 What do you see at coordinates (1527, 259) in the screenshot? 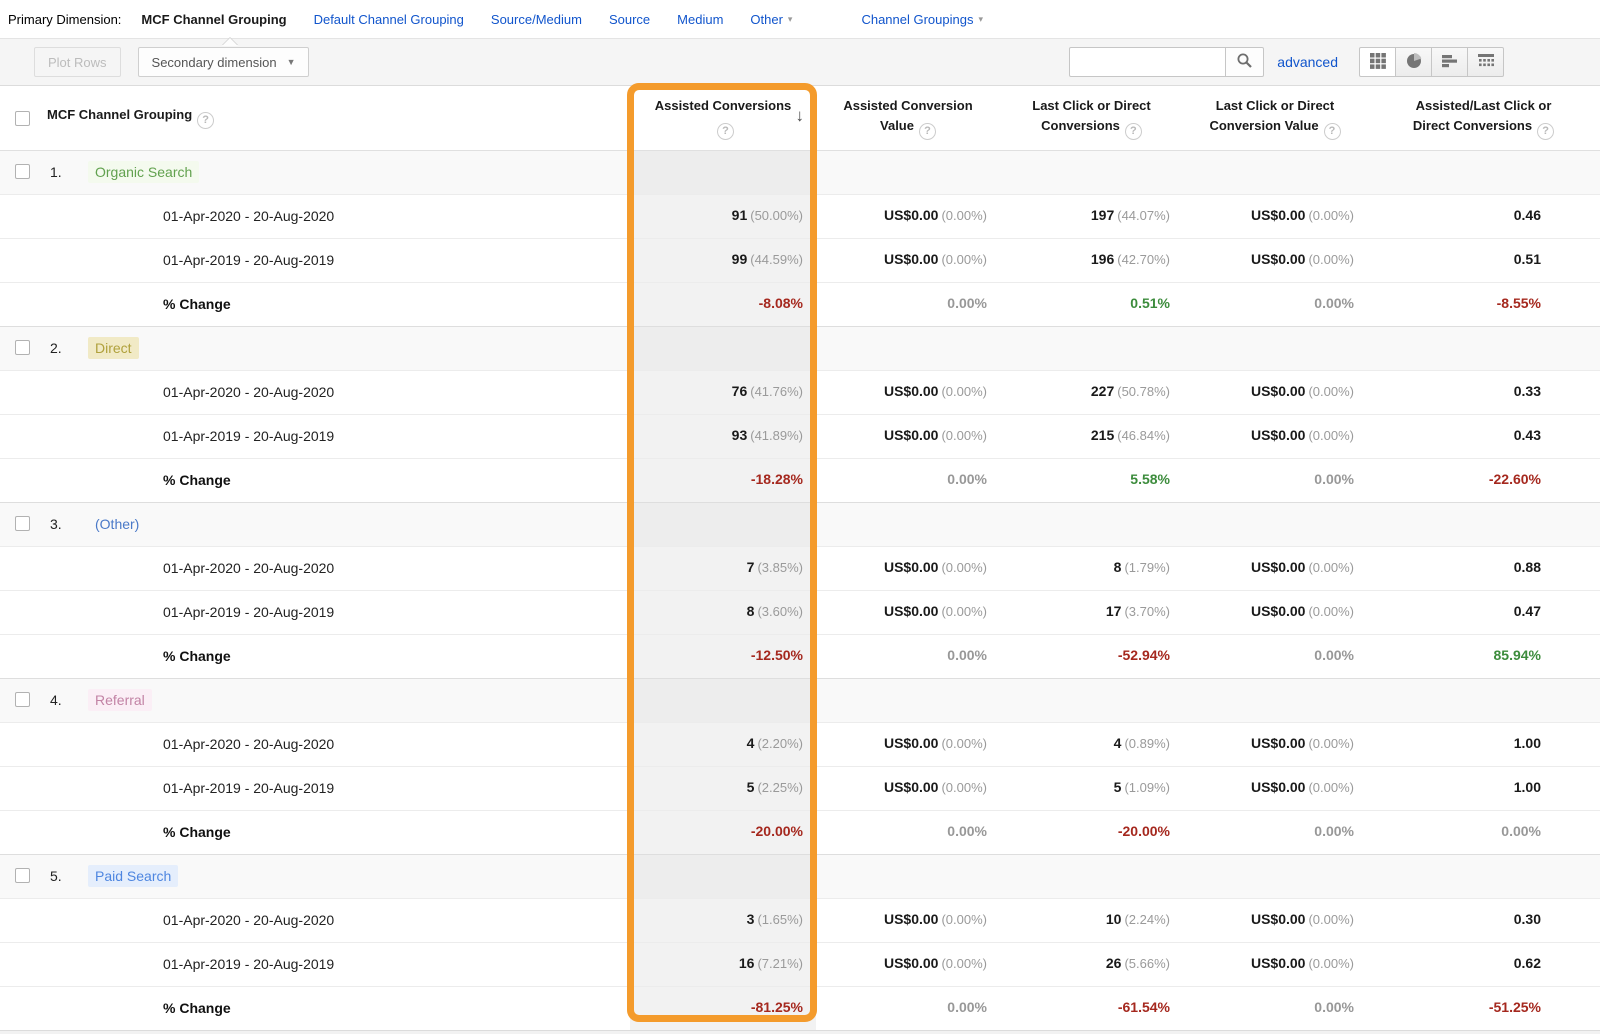
I see `metric-value: 0.51` at bounding box center [1527, 259].